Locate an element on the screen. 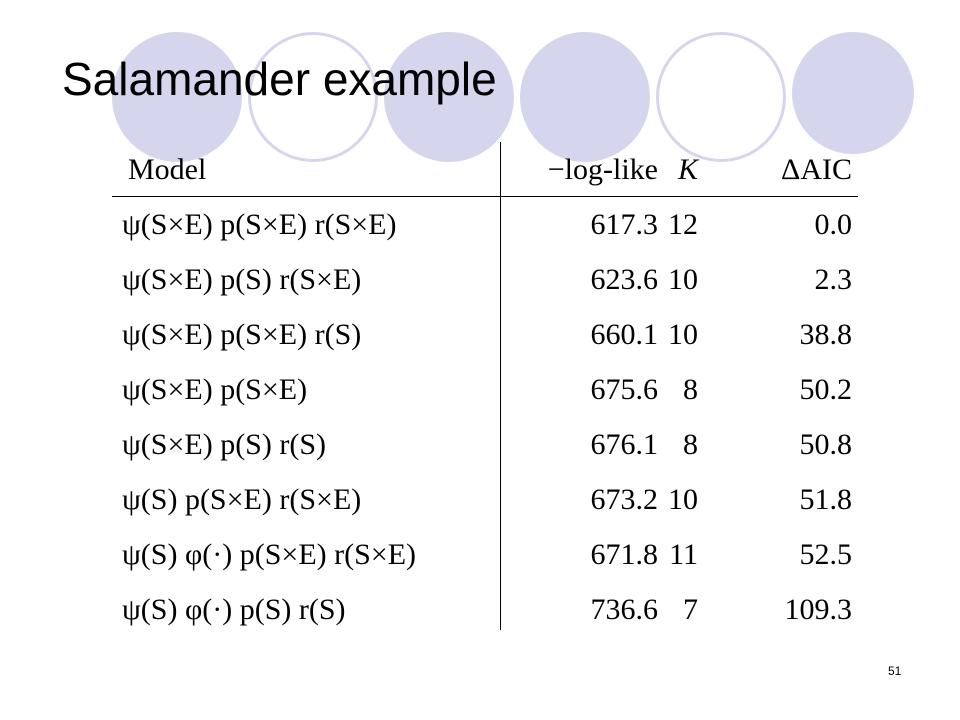 This screenshot has height=720, width=960. table-header-divider is located at coordinates (485, 196).